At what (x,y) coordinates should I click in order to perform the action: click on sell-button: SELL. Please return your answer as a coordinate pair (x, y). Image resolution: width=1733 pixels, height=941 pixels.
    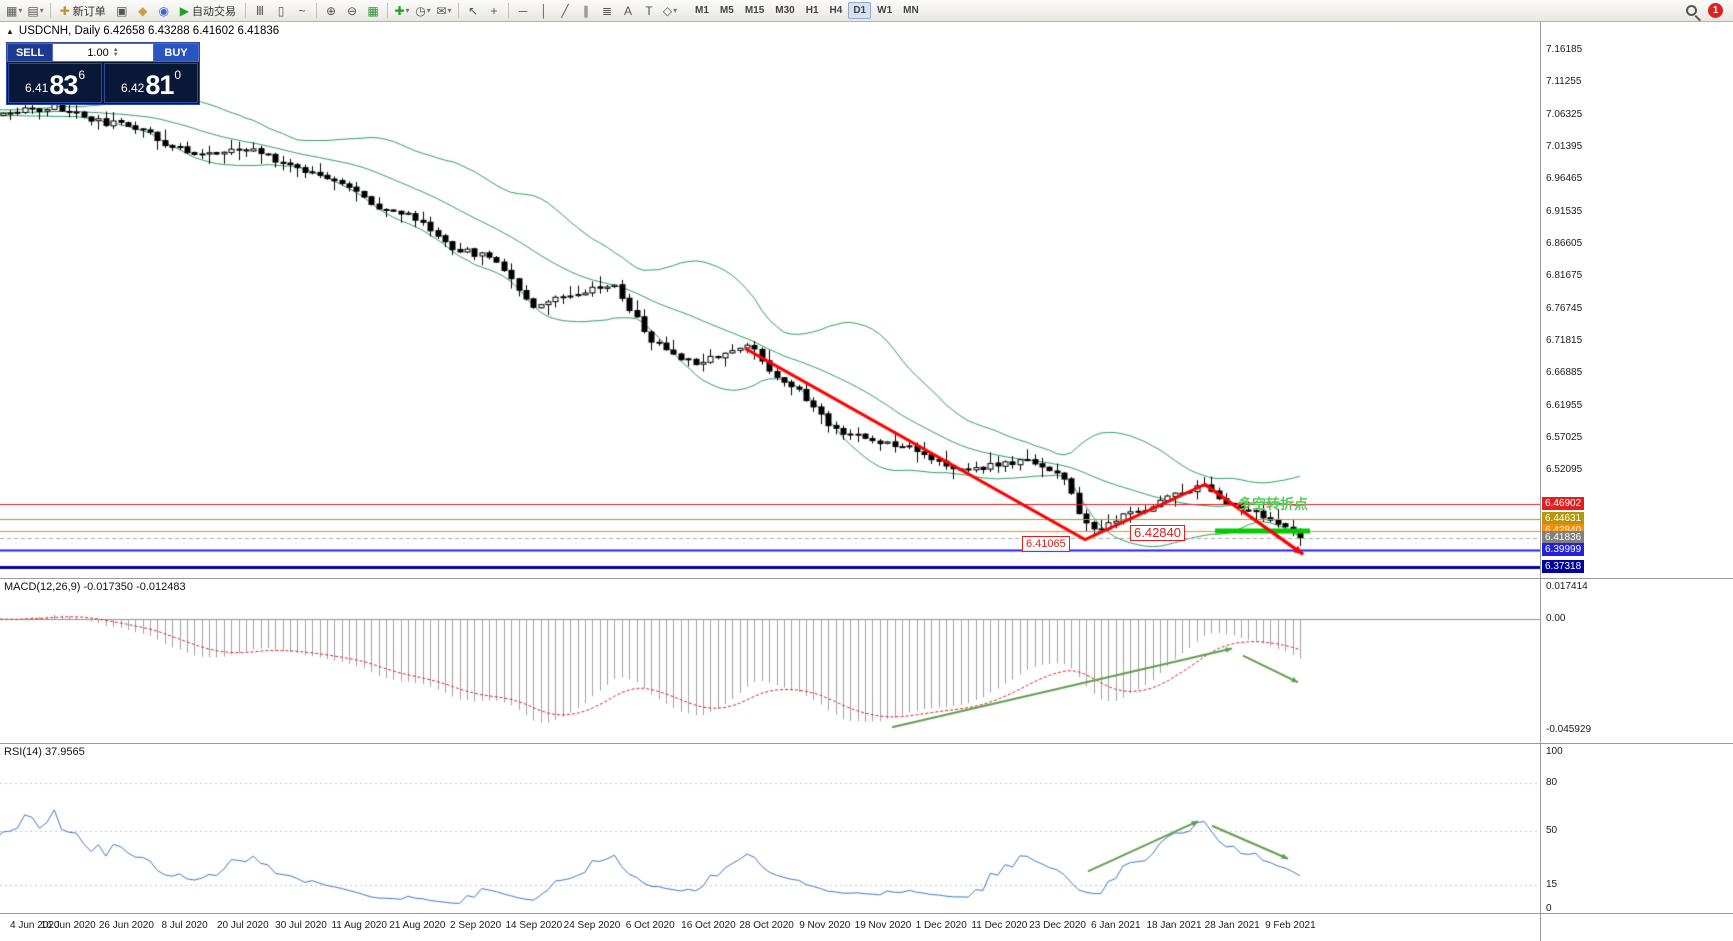
    Looking at the image, I should click on (30, 52).